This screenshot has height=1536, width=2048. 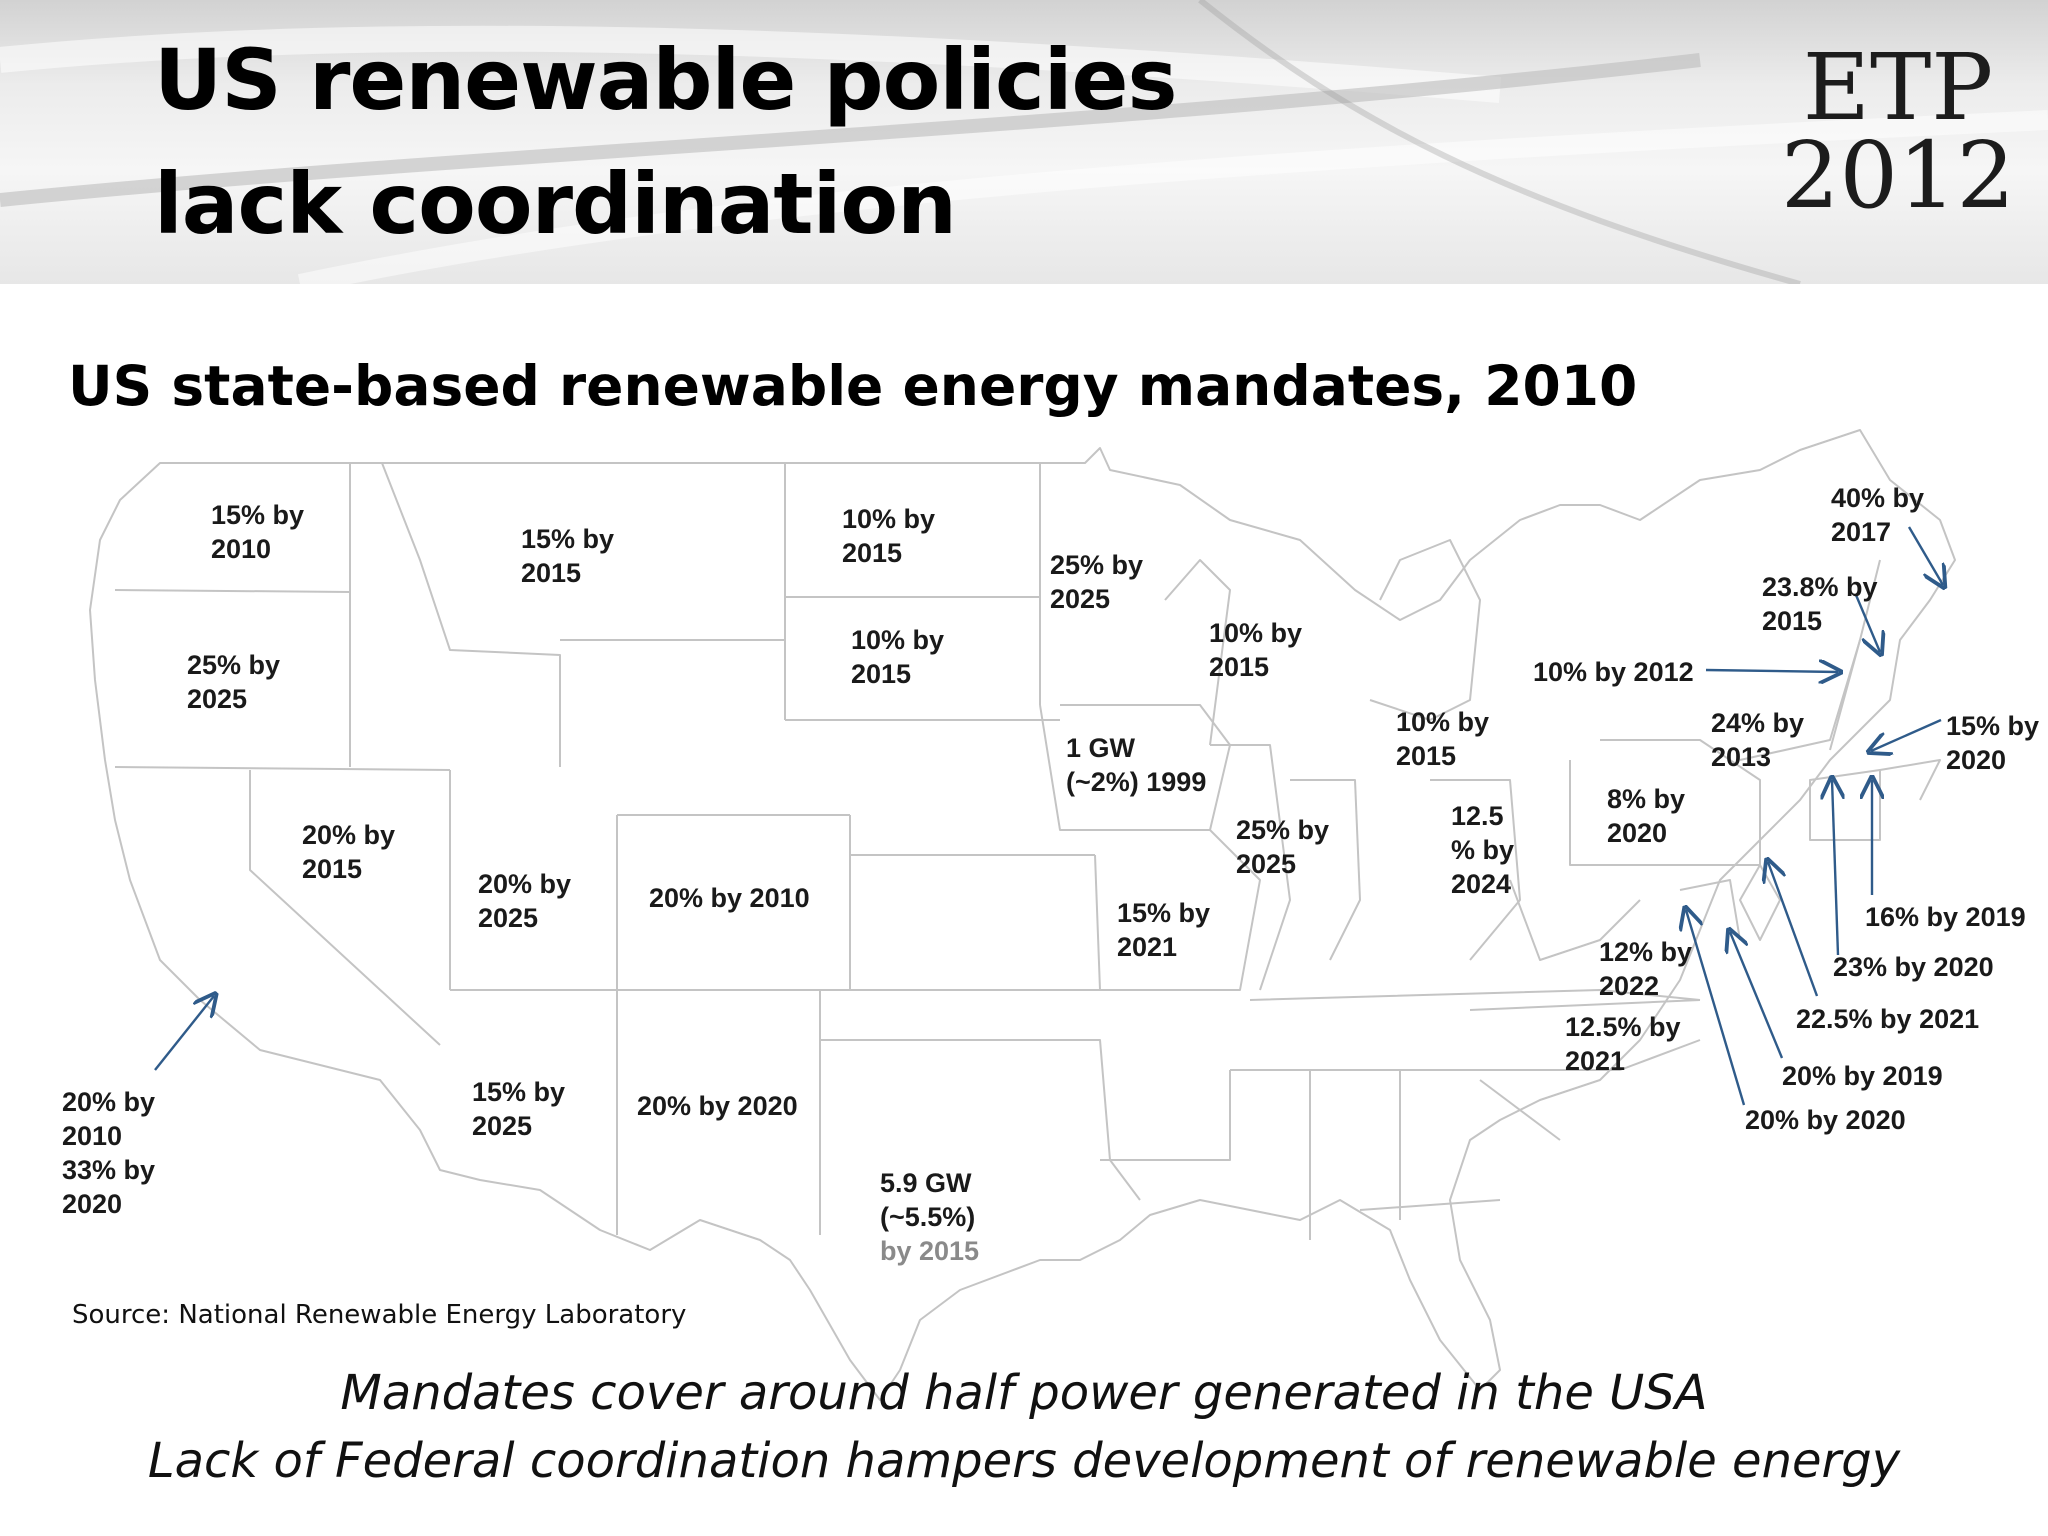 I want to click on border-or-ca, so click(x=282, y=768).